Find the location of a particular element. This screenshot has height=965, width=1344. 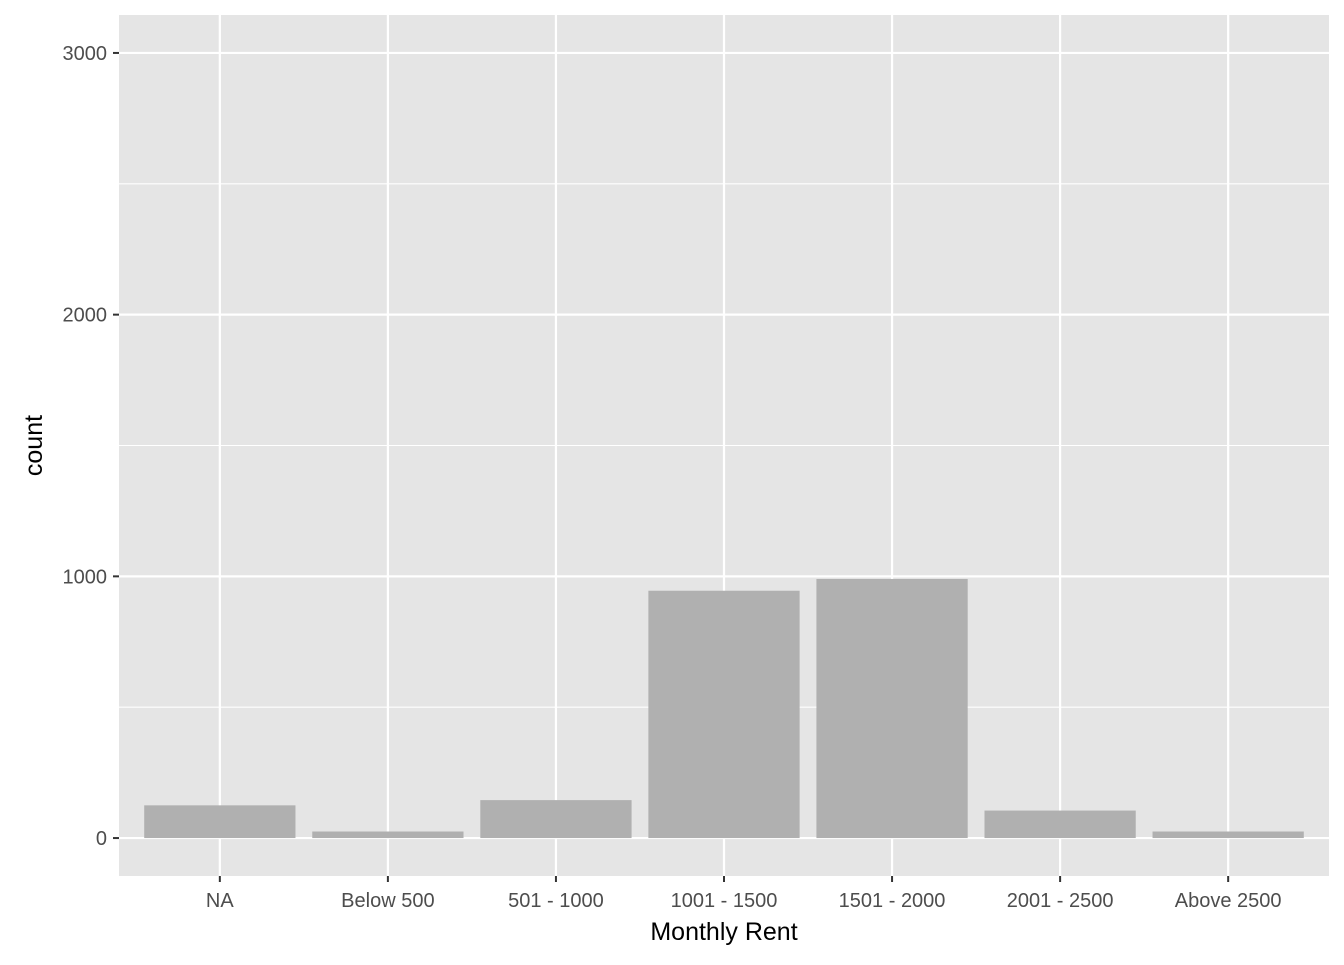

x-tick-label: 1001 - 1500 is located at coordinates (724, 901).